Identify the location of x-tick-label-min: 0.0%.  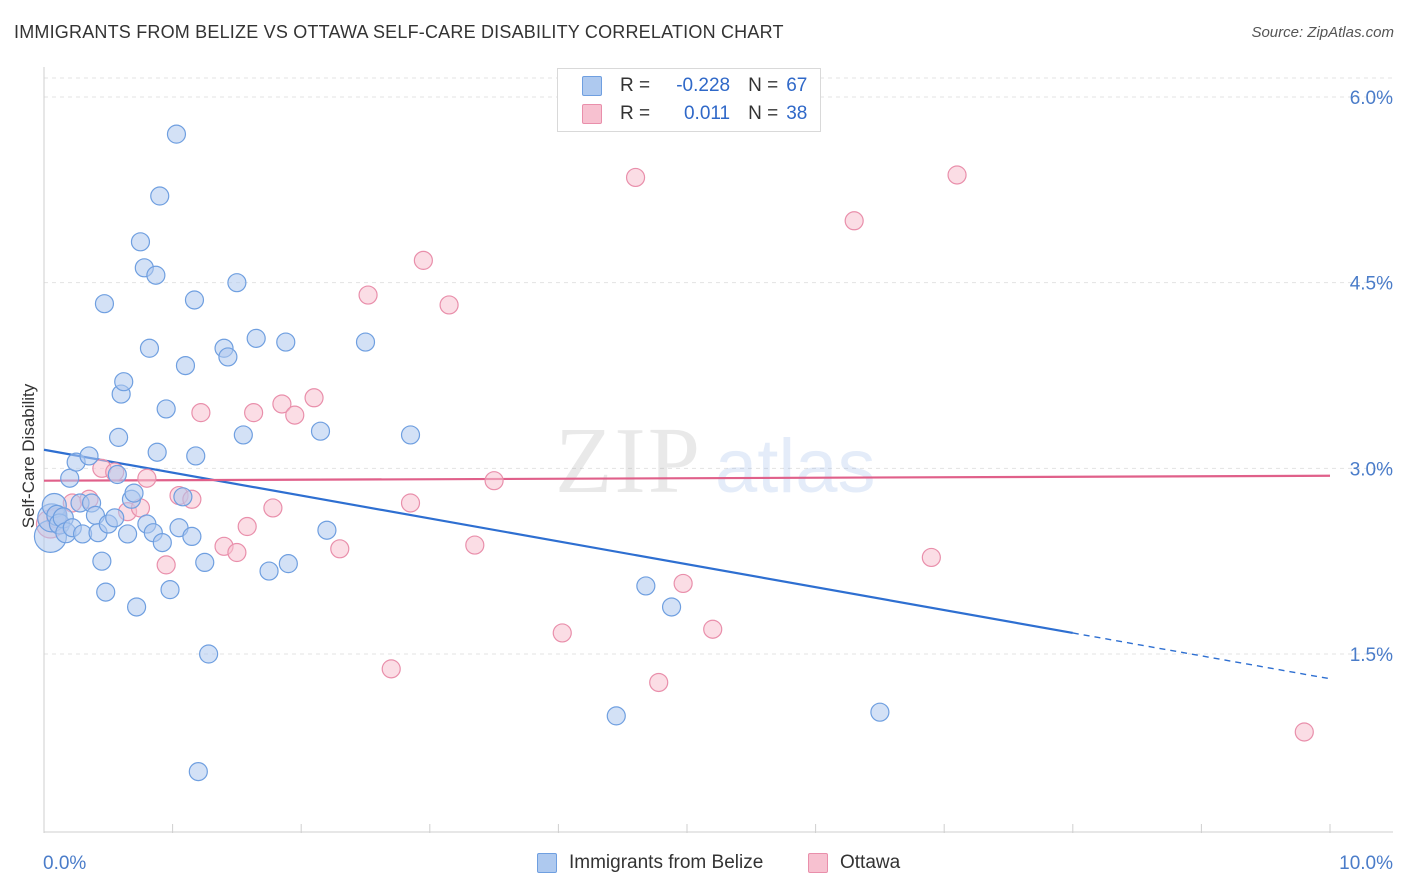
(64, 863).